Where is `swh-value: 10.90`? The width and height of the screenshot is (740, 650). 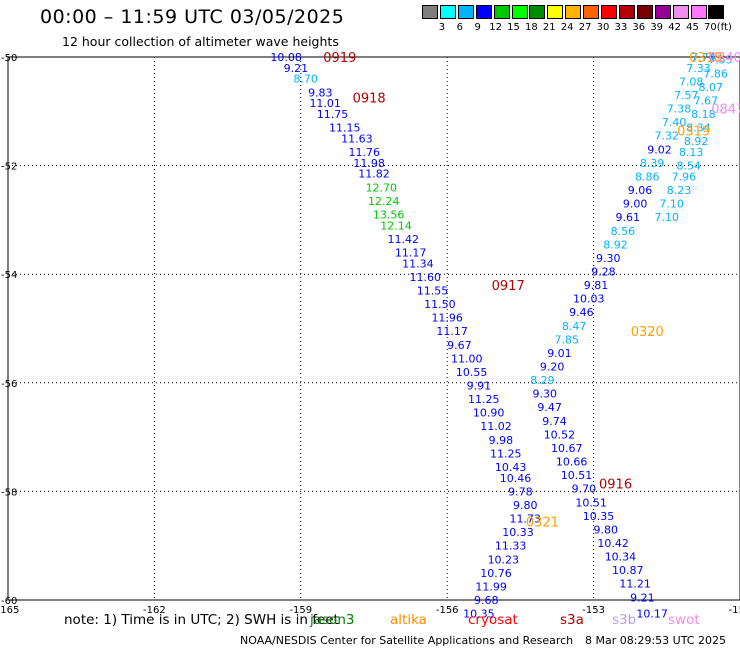 swh-value: 10.90 is located at coordinates (489, 413).